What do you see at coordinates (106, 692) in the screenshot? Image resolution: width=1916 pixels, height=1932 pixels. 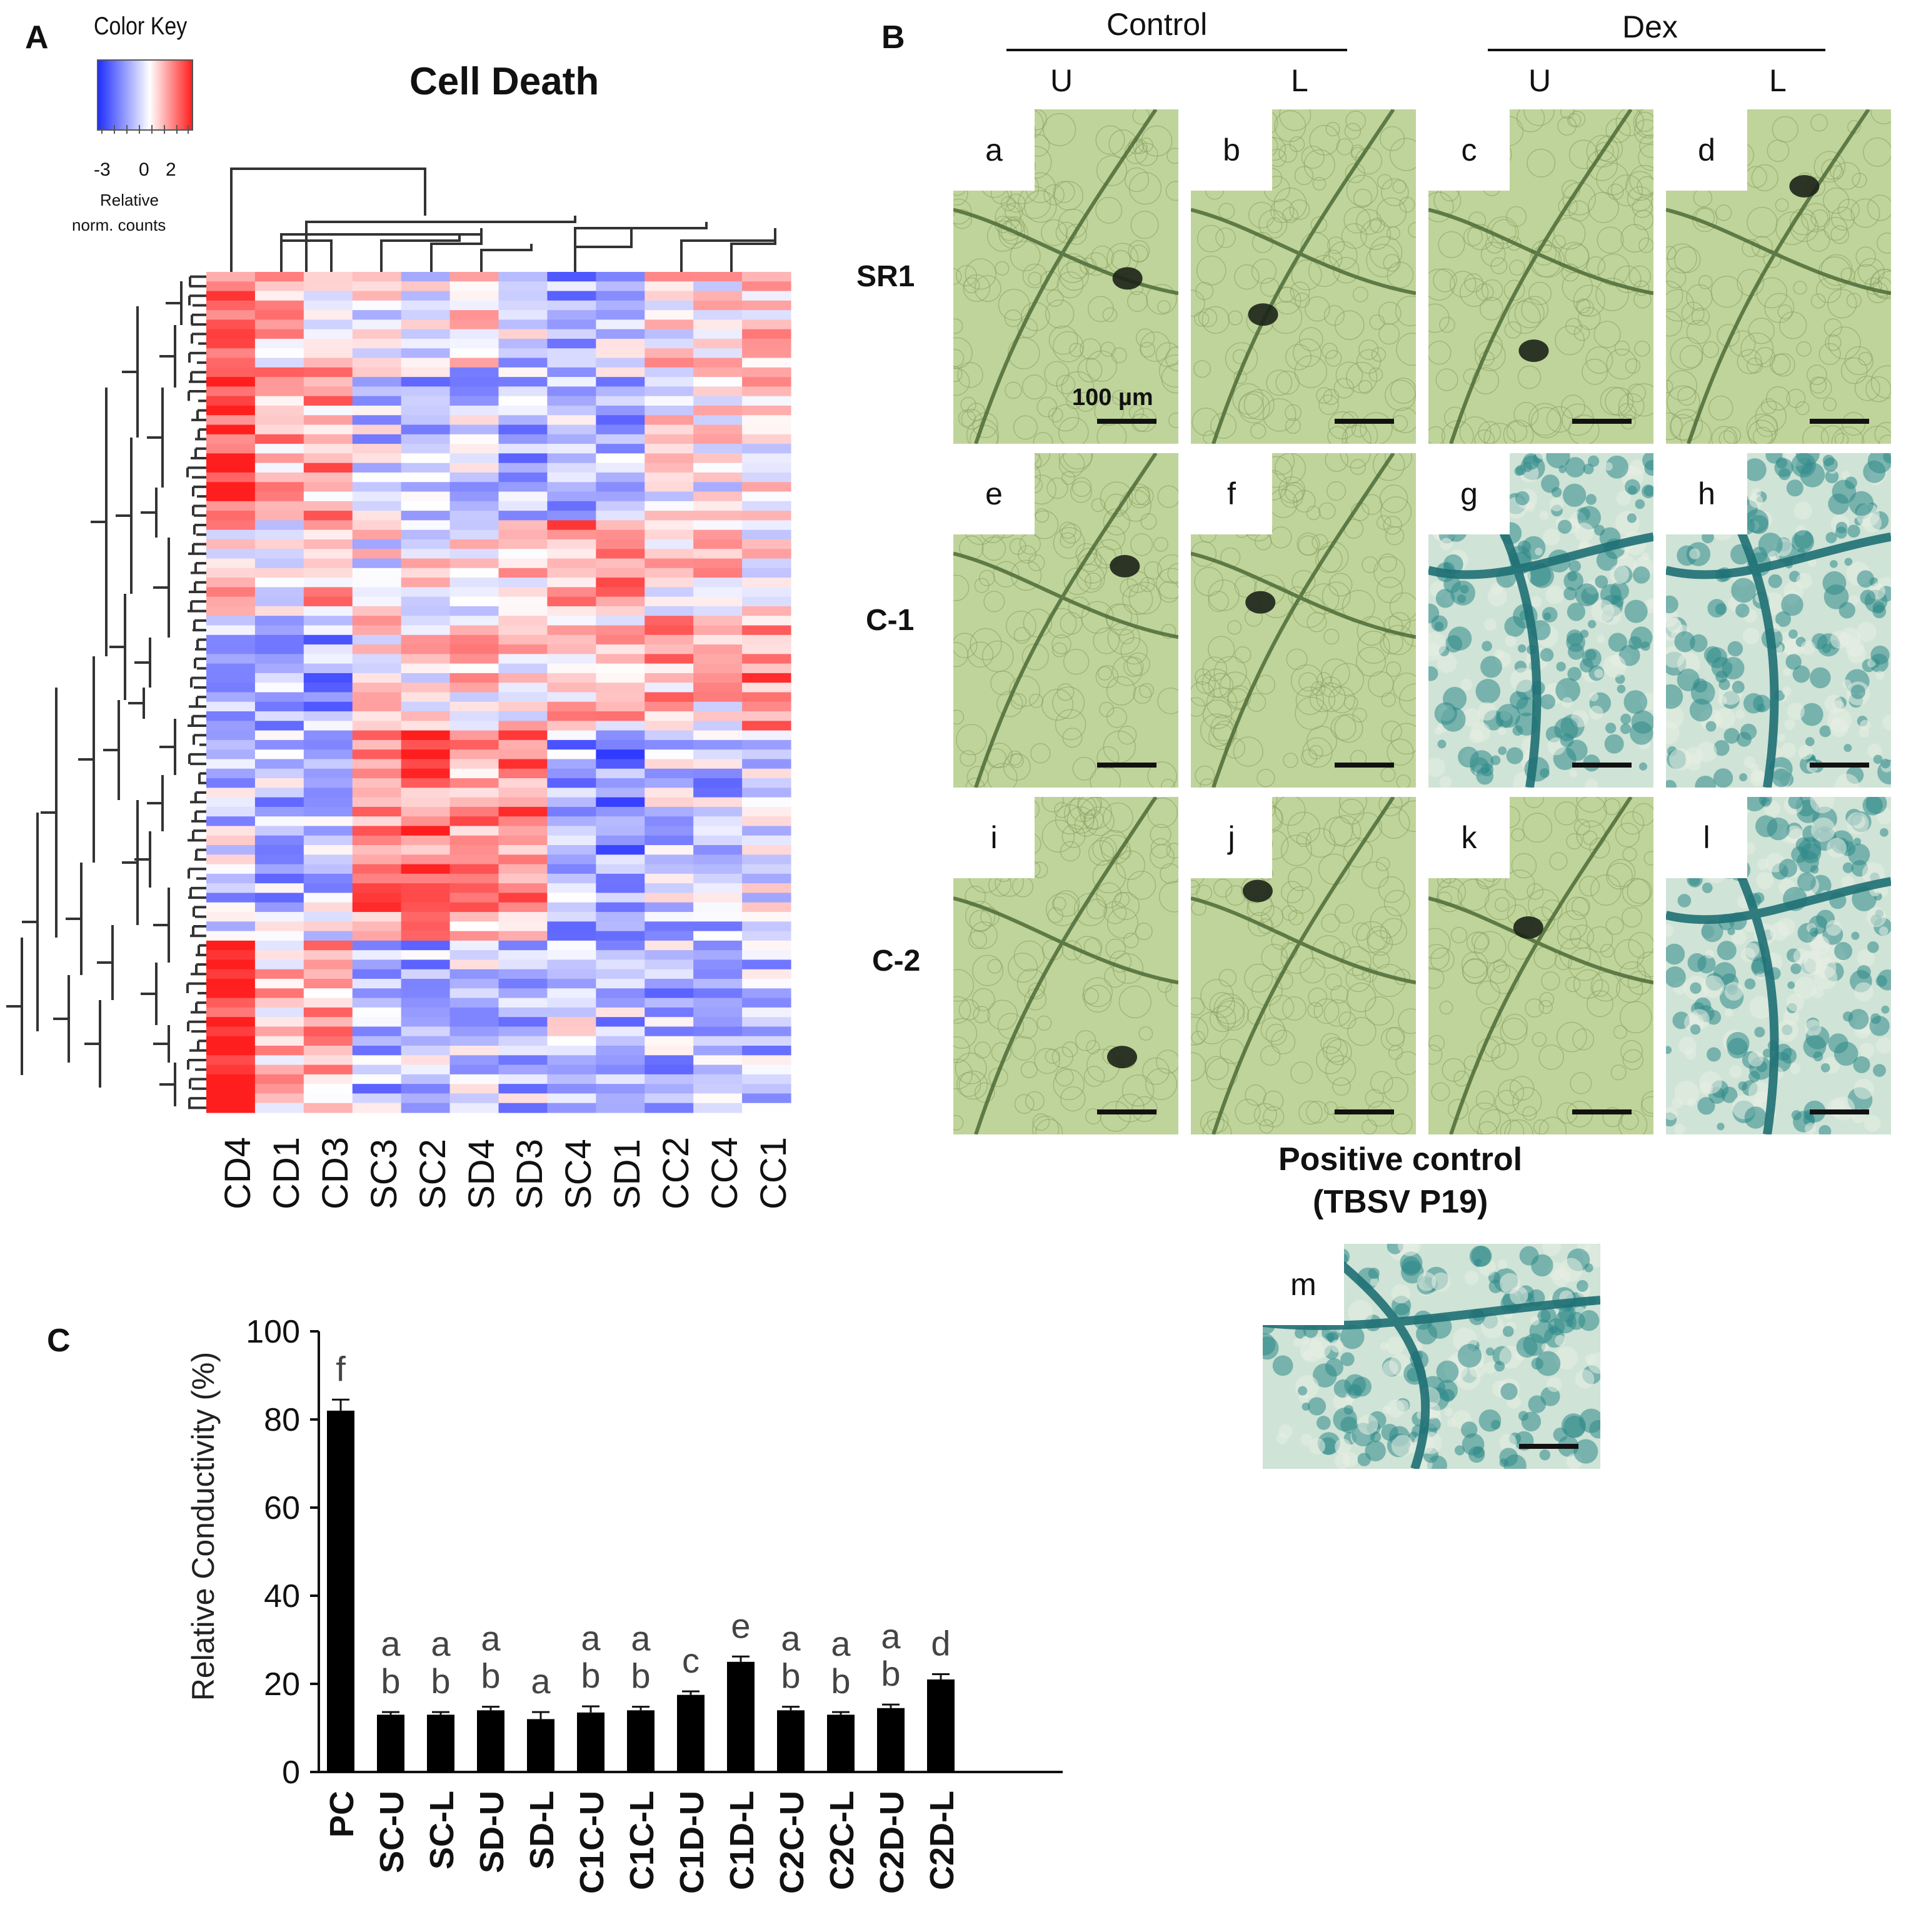 I see `row-dendrogram` at bounding box center [106, 692].